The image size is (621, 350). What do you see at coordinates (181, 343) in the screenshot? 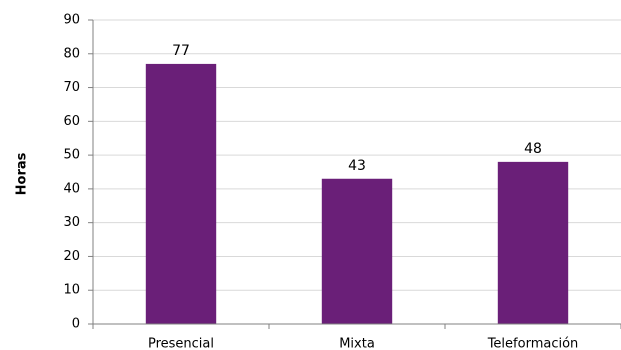
I see `x-tick-label: Presencial` at bounding box center [181, 343].